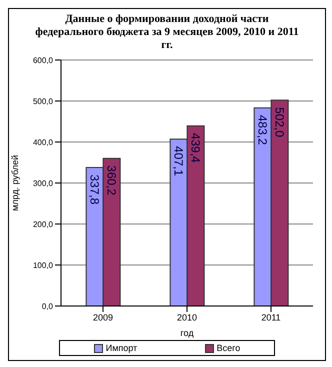 This screenshot has height=367, width=332. What do you see at coordinates (103, 317) in the screenshot?
I see `x-tick-label: 2009` at bounding box center [103, 317].